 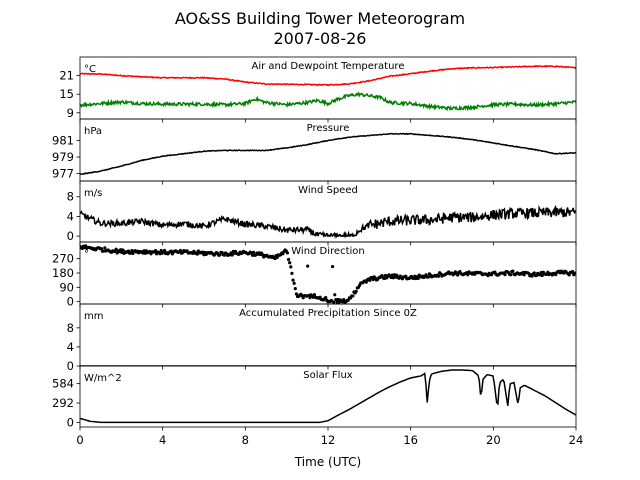 What do you see at coordinates (63, 174) in the screenshot?
I see `y-tick-label: 977` at bounding box center [63, 174].